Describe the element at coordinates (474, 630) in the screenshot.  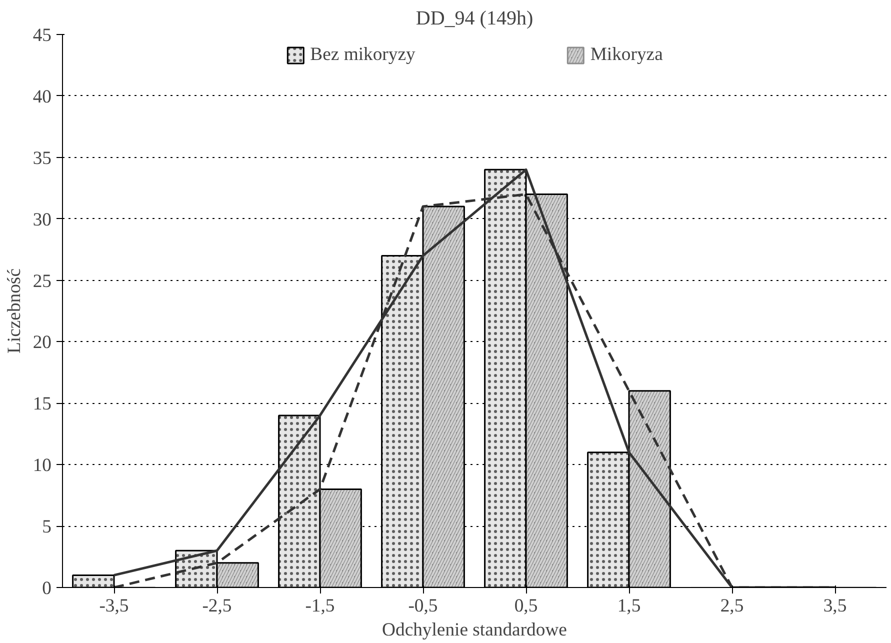
I see `x-axis-title: Odchylenie standardowe` at that location.